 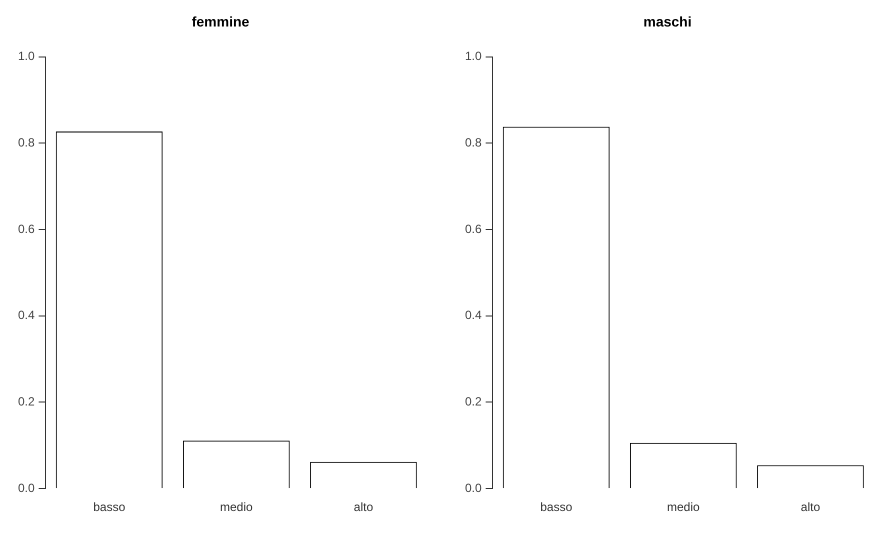 What do you see at coordinates (667, 21) in the screenshot?
I see `chart-title: maschi` at bounding box center [667, 21].